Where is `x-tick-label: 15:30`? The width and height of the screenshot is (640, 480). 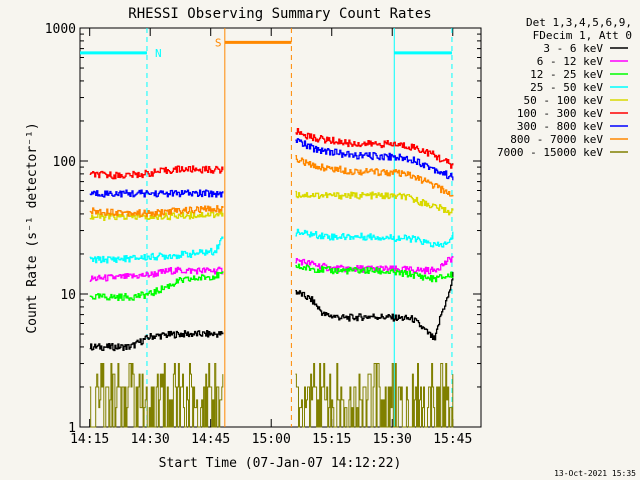 x-tick-label: 15:30 is located at coordinates (392, 439).